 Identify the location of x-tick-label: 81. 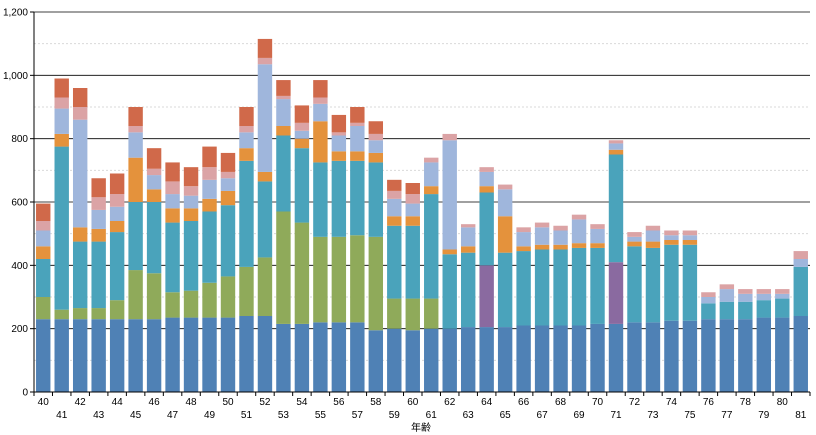
(801, 415).